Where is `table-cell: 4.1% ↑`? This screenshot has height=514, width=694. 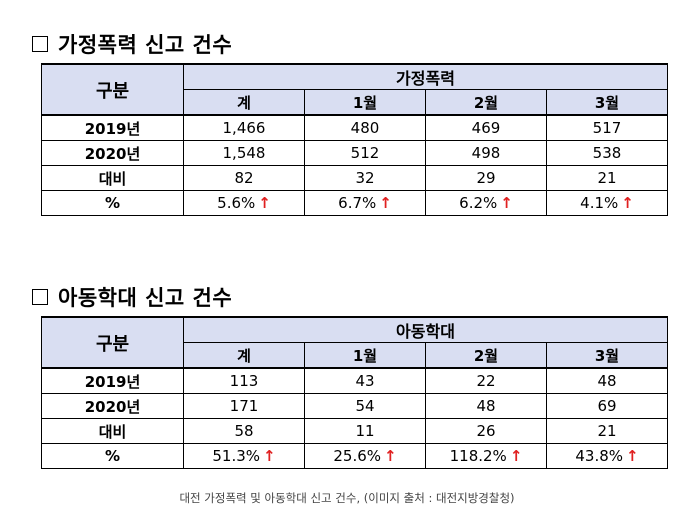 table-cell: 4.1% ↑ is located at coordinates (607, 203).